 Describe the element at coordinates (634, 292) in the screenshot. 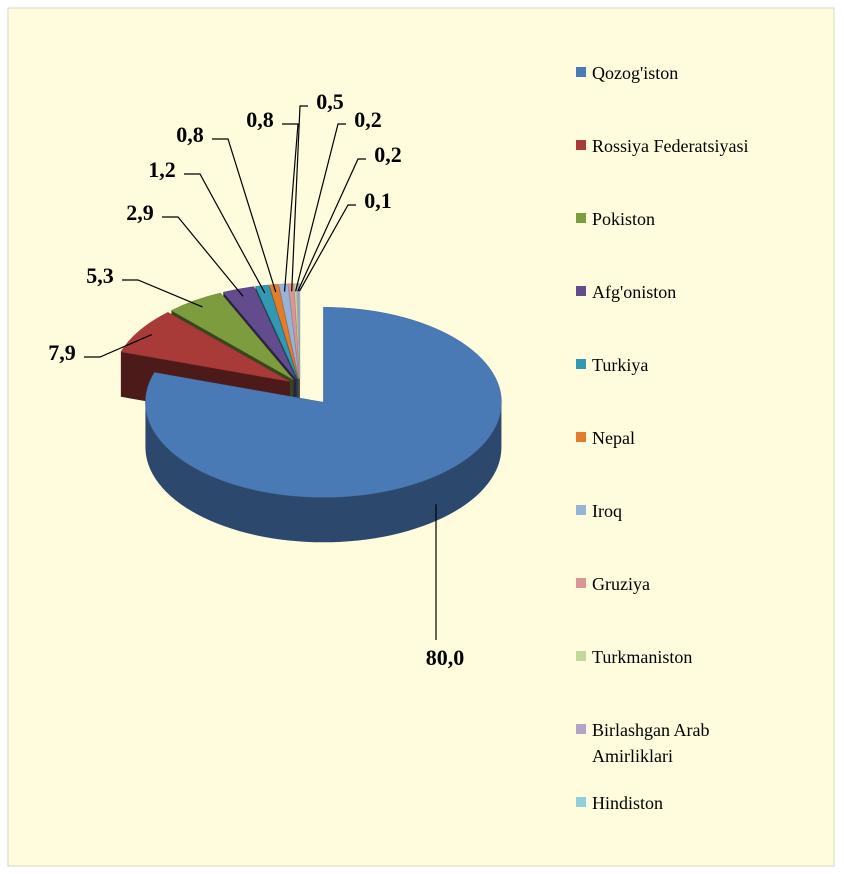

I see `legend-label: Afg'oniston` at that location.